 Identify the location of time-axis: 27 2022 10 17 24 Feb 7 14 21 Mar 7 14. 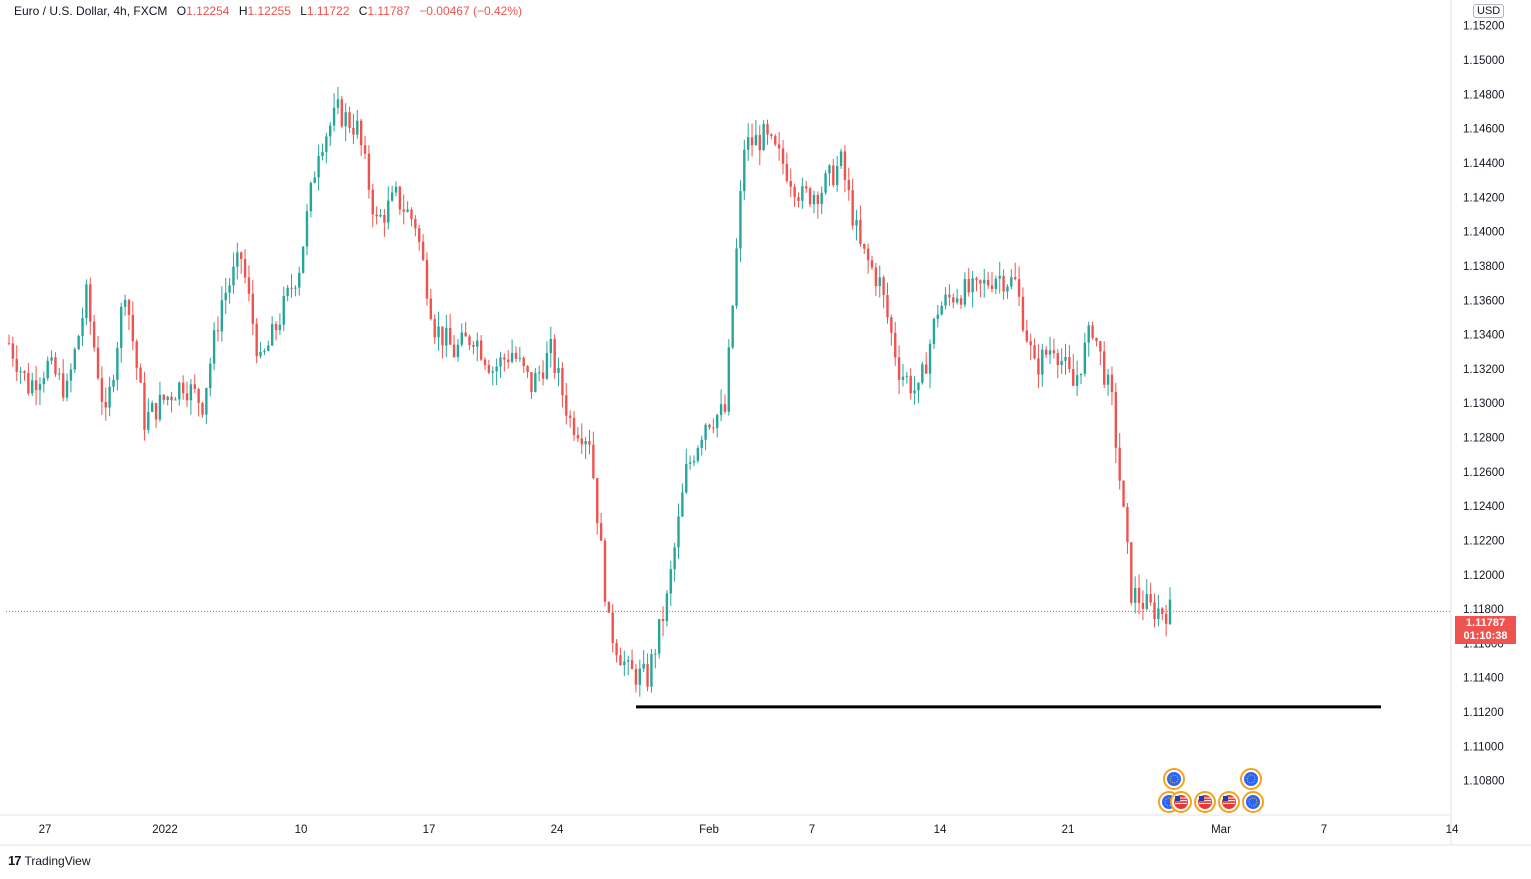
(749, 830).